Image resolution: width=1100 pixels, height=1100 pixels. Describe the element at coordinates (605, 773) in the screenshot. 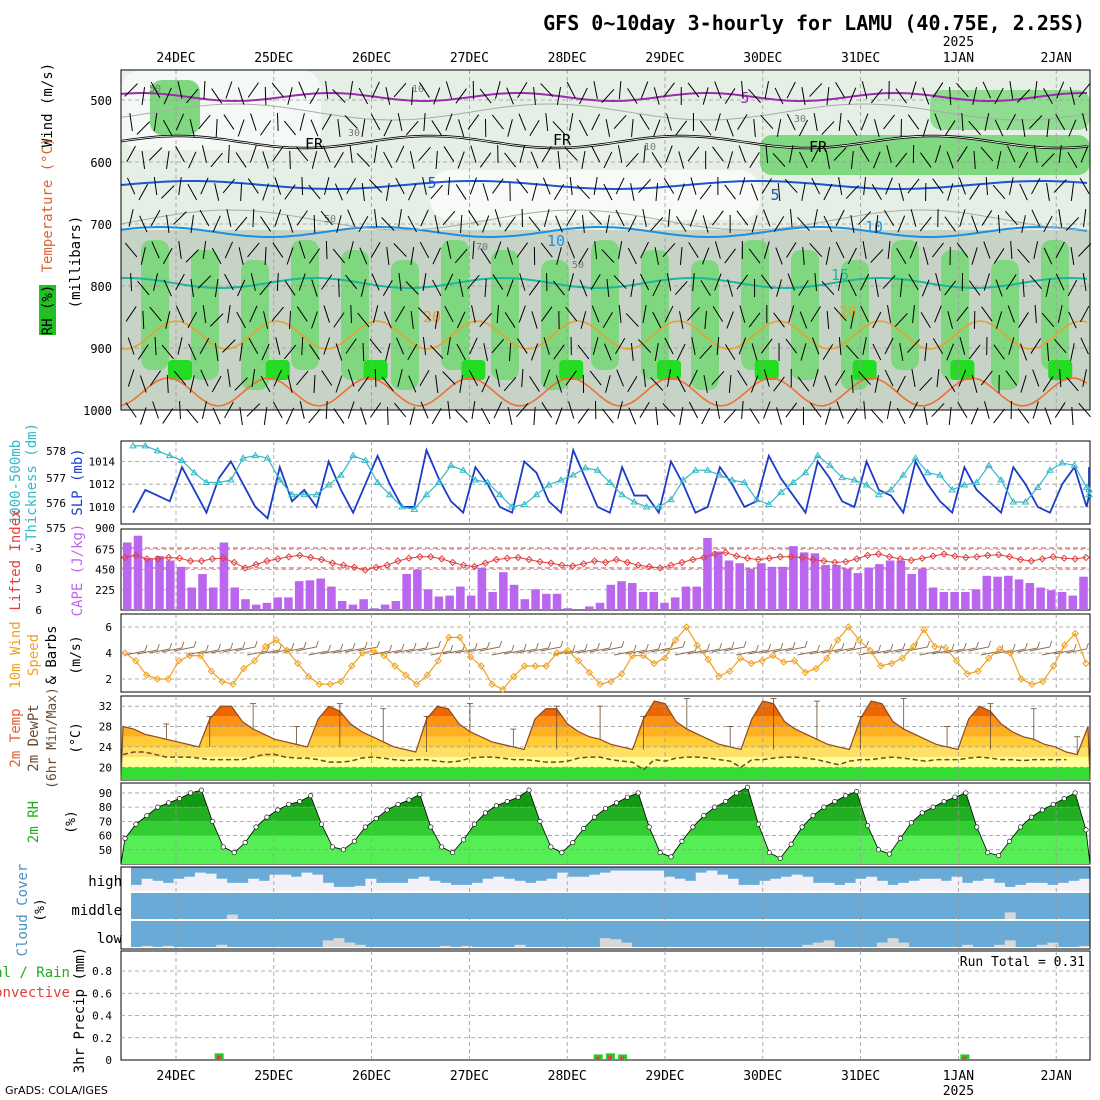

I see `temp-band` at that location.